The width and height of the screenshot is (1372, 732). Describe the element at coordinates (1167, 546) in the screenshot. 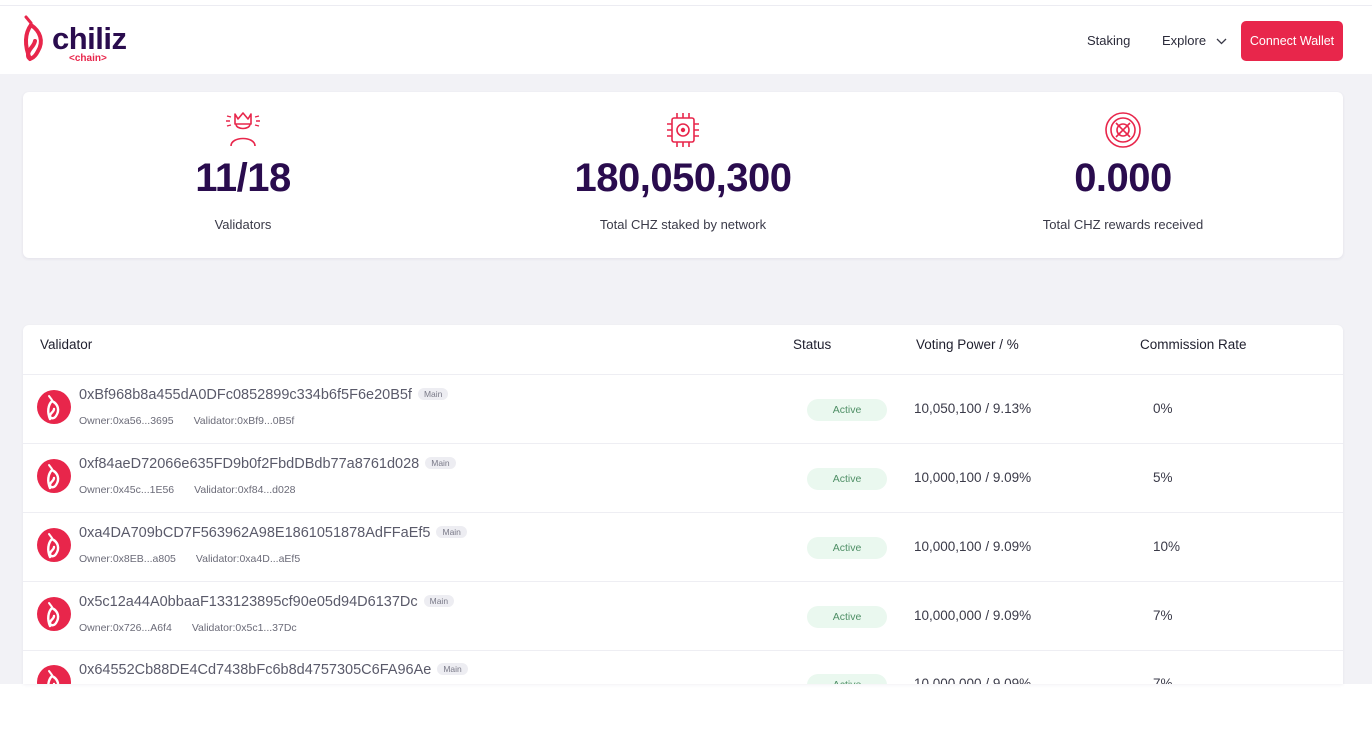

I see `commission-rate: 10%` at that location.